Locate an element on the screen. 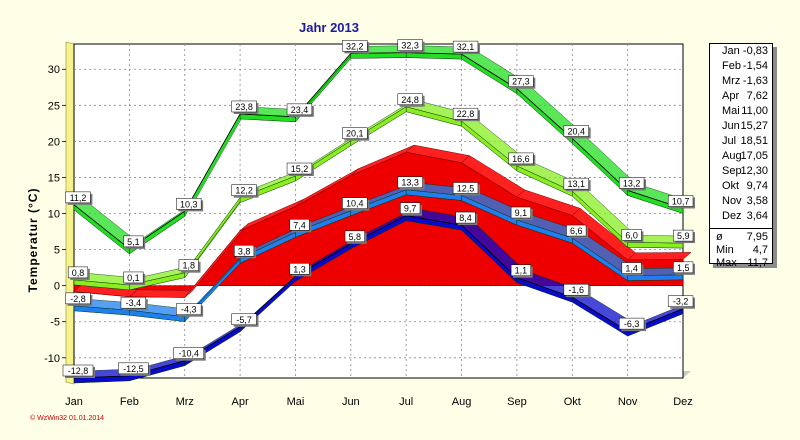 The width and height of the screenshot is (800, 440). data-label-min_abs: -5,7 is located at coordinates (245, 320).